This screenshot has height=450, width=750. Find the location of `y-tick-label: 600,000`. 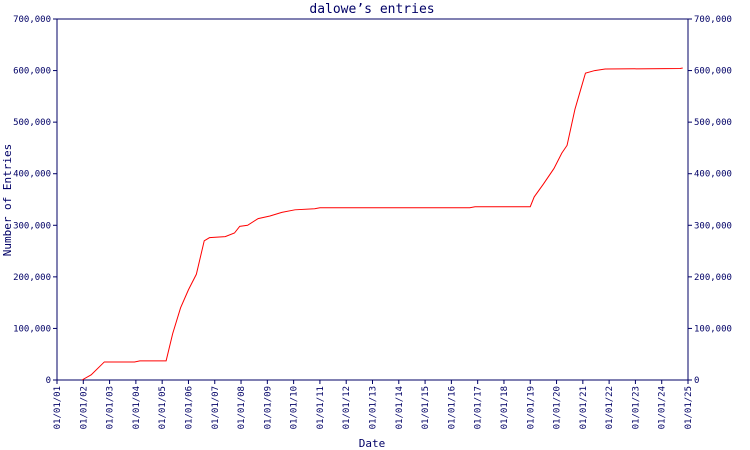

y-tick-label: 600,000 is located at coordinates (32, 72).